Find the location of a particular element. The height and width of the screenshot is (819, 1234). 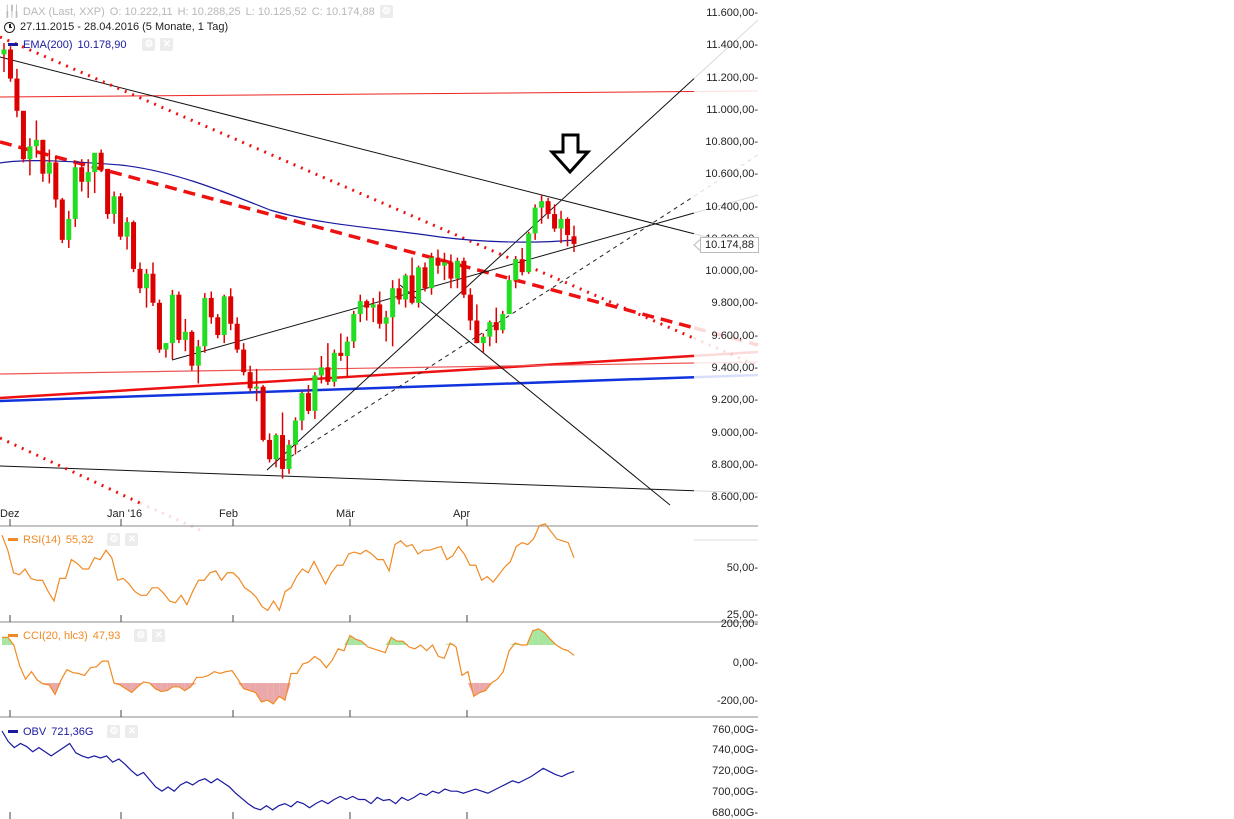

obv-settings-icon: ⚙ is located at coordinates (114, 731).